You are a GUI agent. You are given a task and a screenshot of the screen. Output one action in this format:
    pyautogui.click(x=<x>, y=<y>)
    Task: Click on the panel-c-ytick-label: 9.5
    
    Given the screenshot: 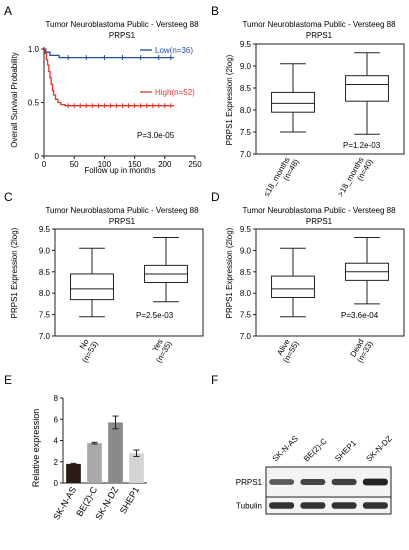 What is the action you would take?
    pyautogui.click(x=45, y=229)
    